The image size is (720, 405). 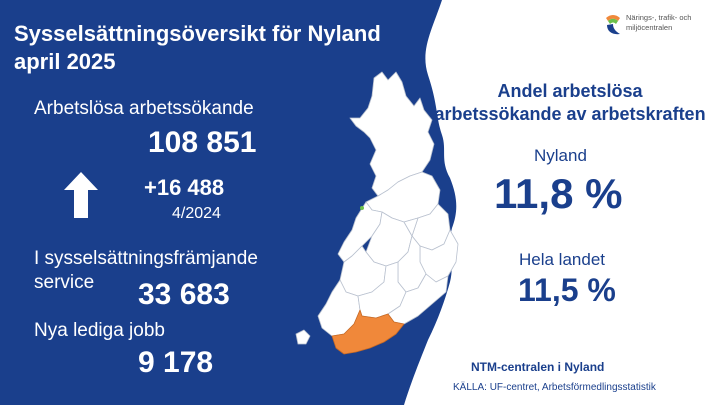 I want to click on unemployed-change: +16 488, so click(x=184, y=187).